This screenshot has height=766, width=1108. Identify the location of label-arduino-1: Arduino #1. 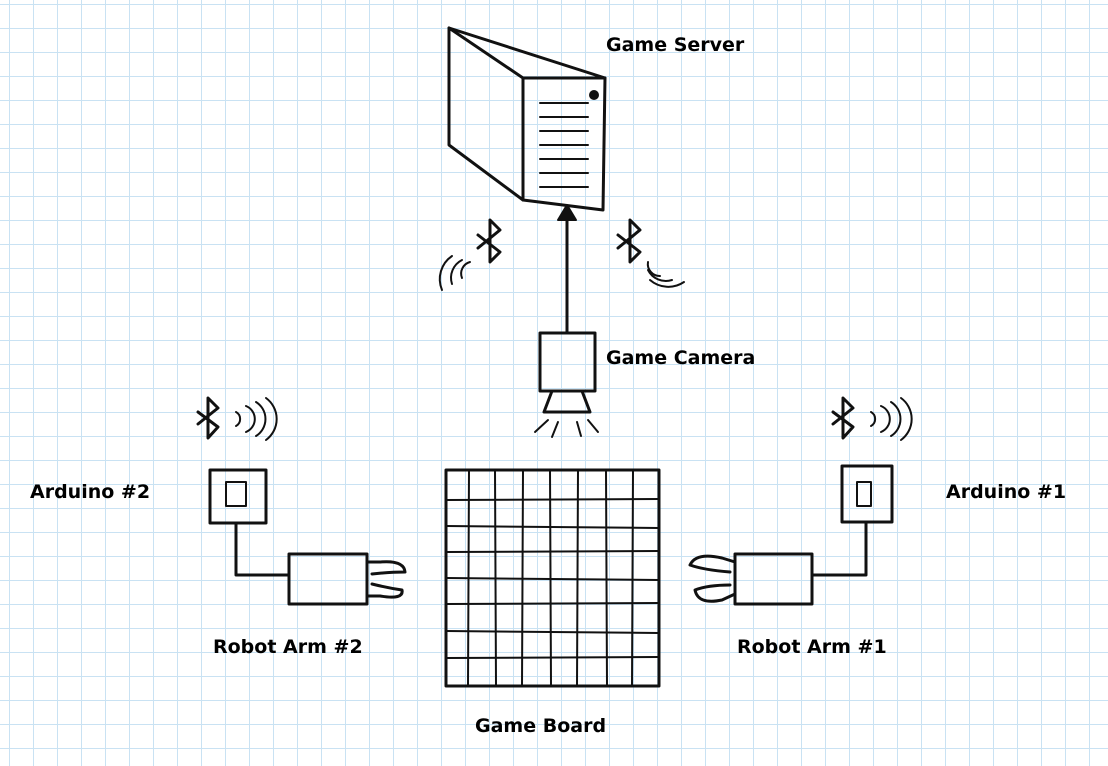
(1006, 492).